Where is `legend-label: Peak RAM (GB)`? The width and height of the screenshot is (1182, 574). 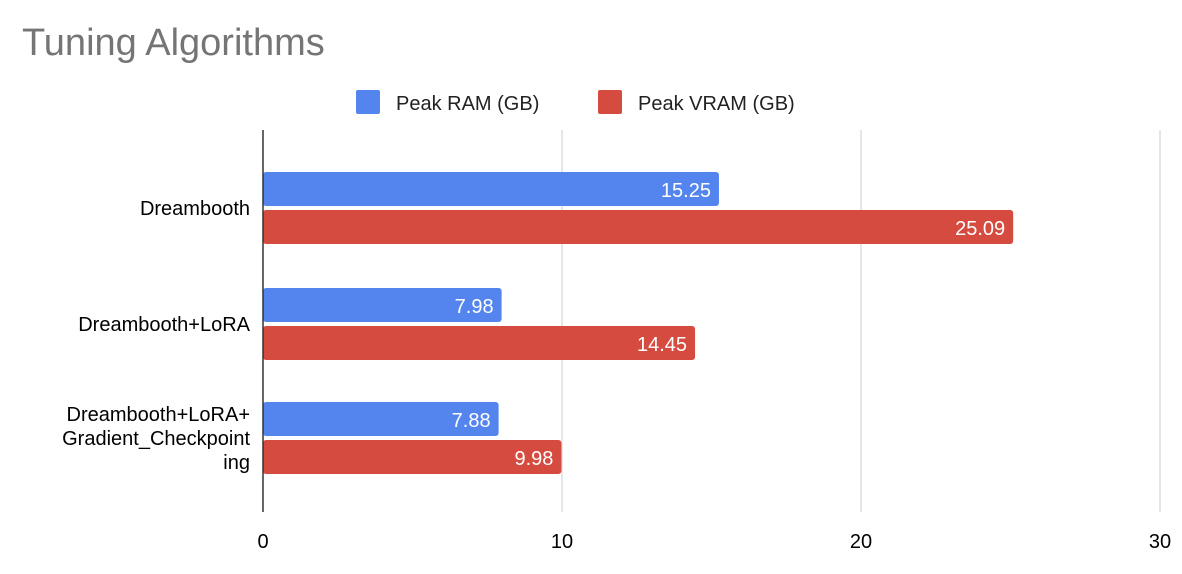 legend-label: Peak RAM (GB) is located at coordinates (467, 104).